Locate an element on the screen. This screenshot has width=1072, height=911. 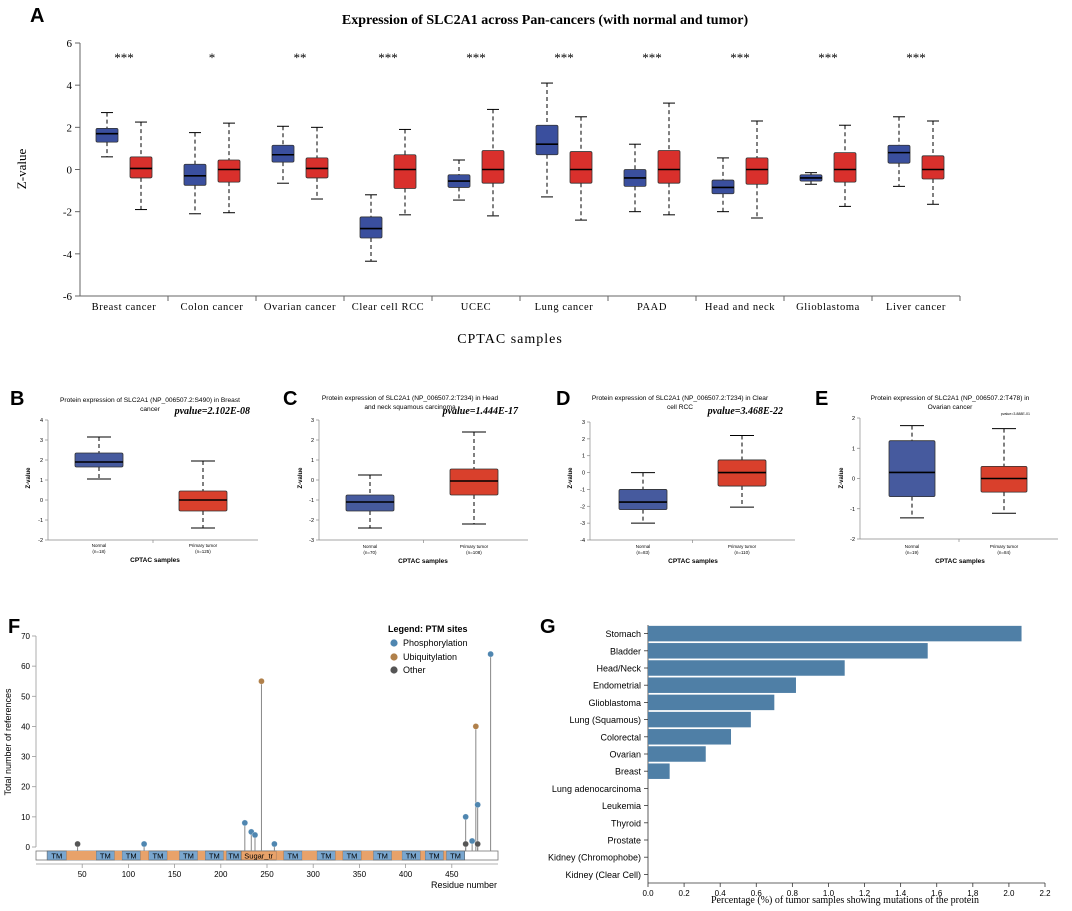
legend-label-phosphorylation: Phosphorylation is located at coordinates (435, 643).